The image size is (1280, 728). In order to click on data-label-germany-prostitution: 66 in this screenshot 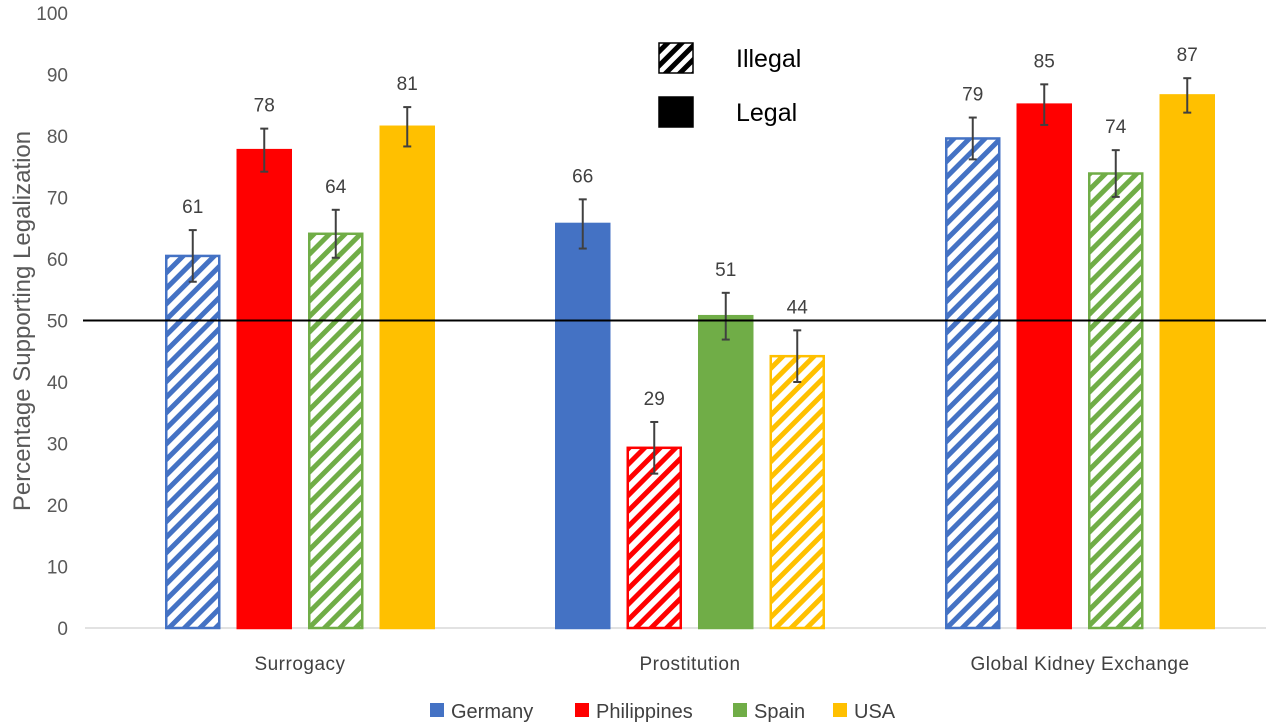, I will do `click(582, 176)`.